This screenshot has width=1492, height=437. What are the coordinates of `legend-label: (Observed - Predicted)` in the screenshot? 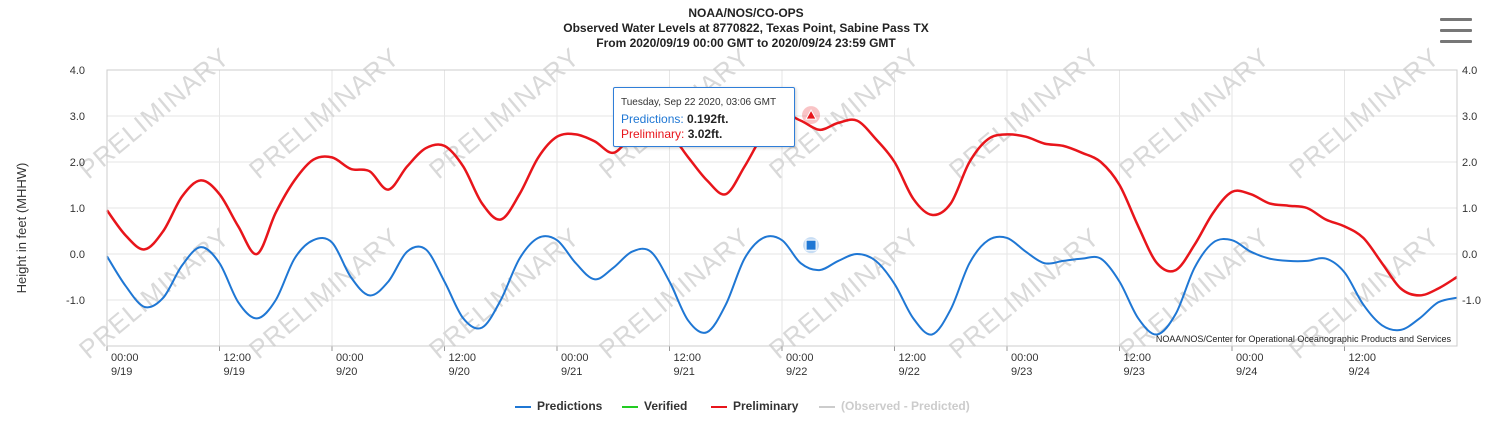 It's located at (905, 406).